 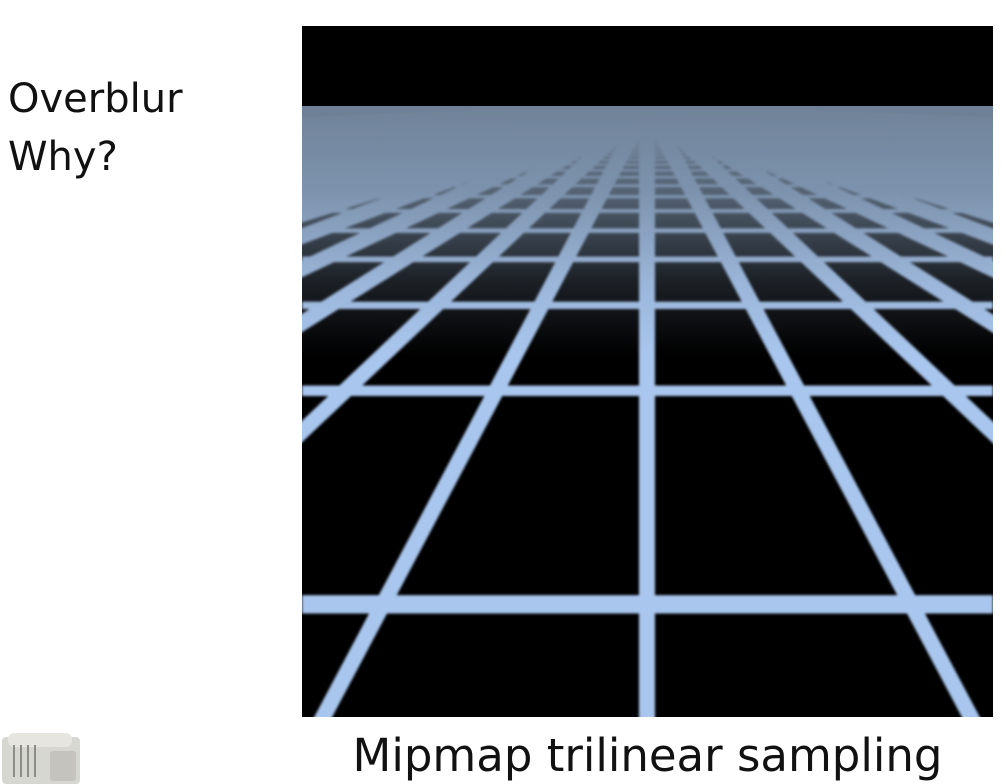 What do you see at coordinates (647, 66) in the screenshot?
I see `sky` at bounding box center [647, 66].